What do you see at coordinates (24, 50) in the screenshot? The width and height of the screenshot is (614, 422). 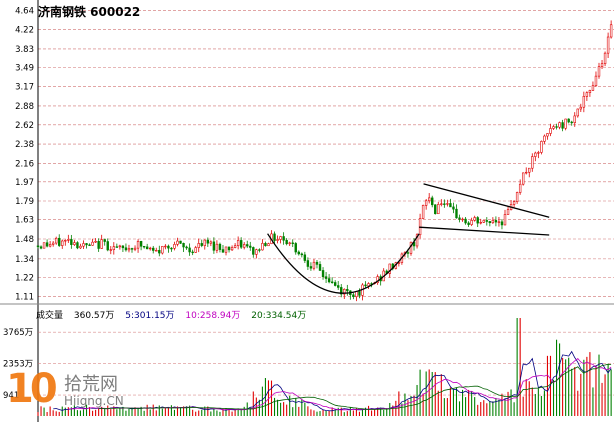 I see `y-tick-label: 3.83` at bounding box center [24, 50].